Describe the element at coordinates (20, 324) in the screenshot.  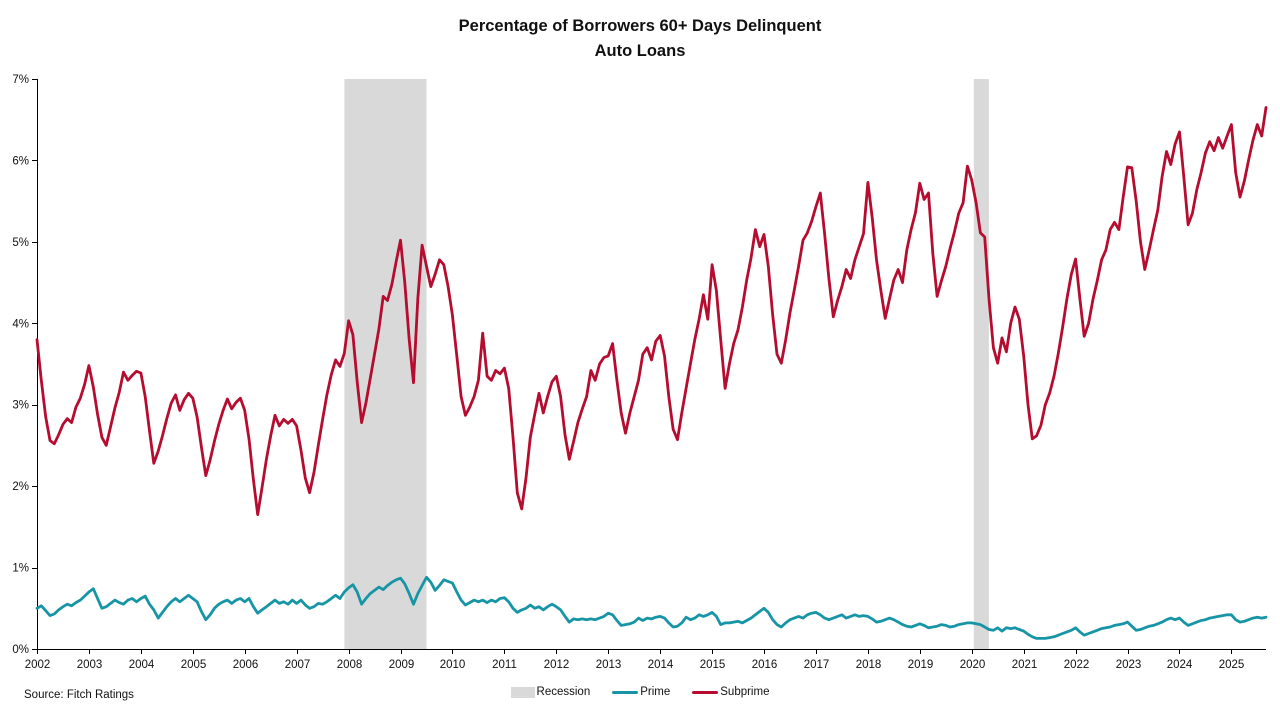
I see `y-tick-label: 4%` at that location.